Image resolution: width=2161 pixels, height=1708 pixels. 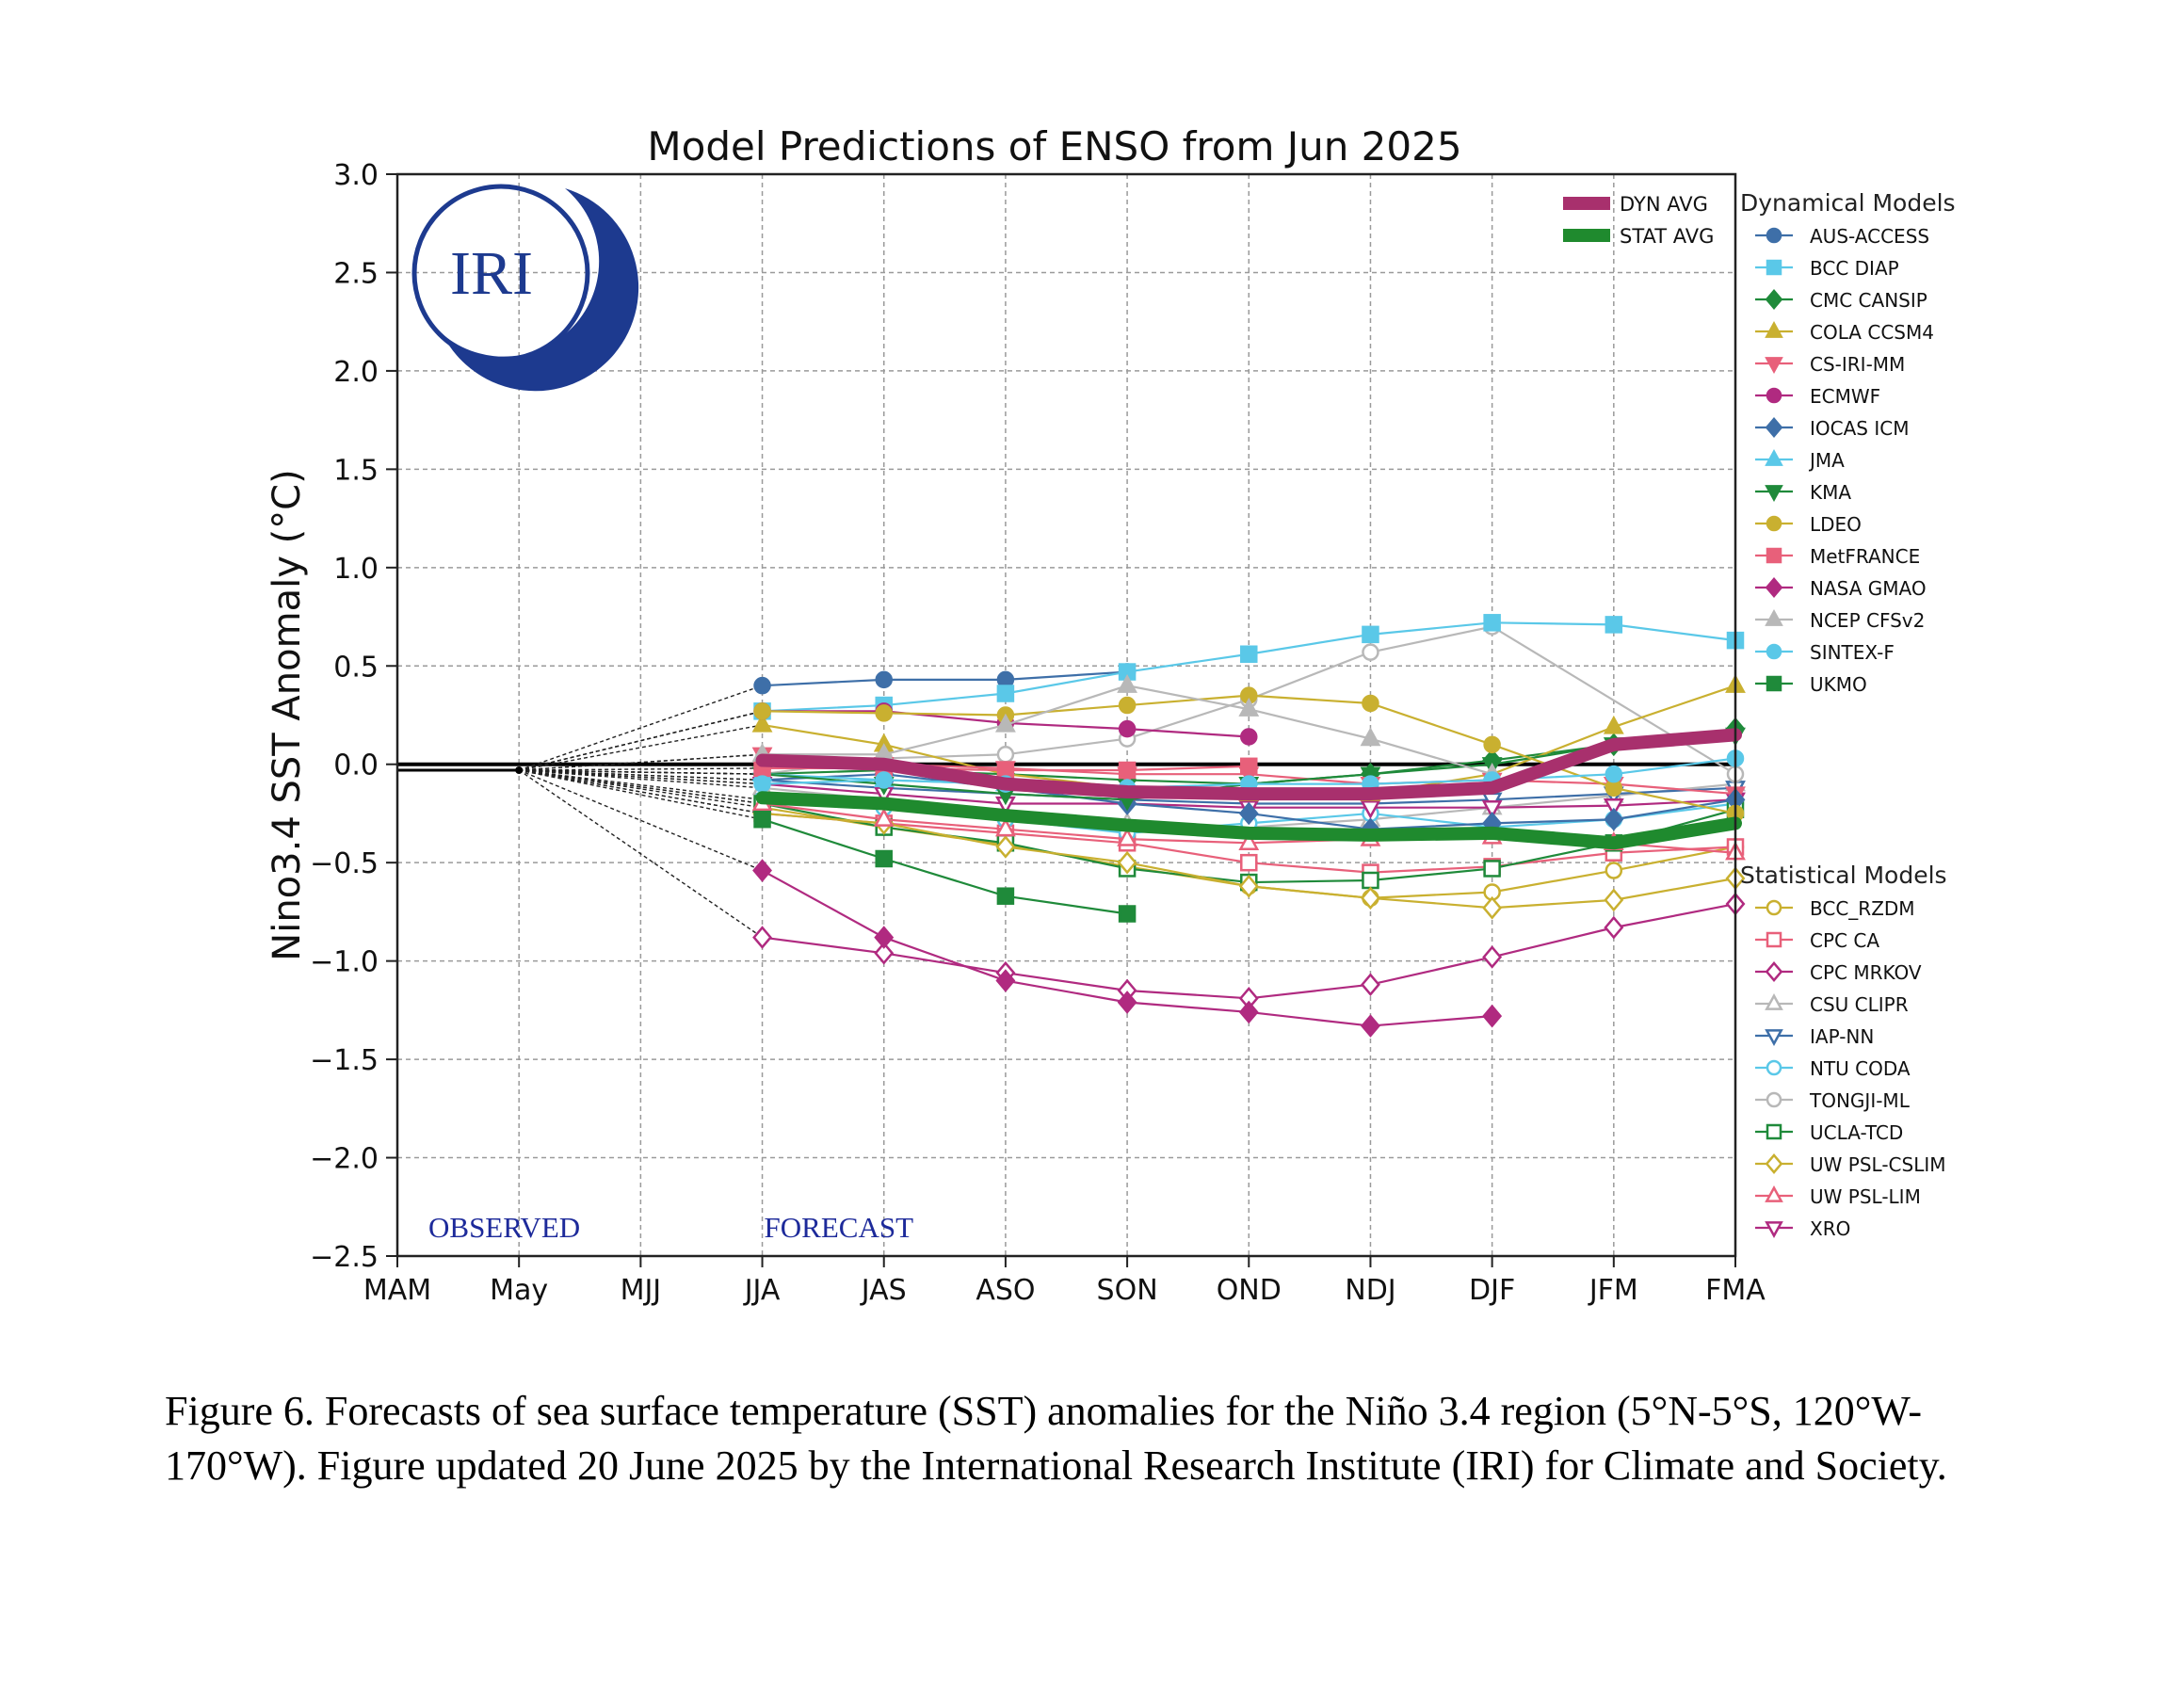 I want to click on x-tick-label: JJA, so click(x=762, y=1290).